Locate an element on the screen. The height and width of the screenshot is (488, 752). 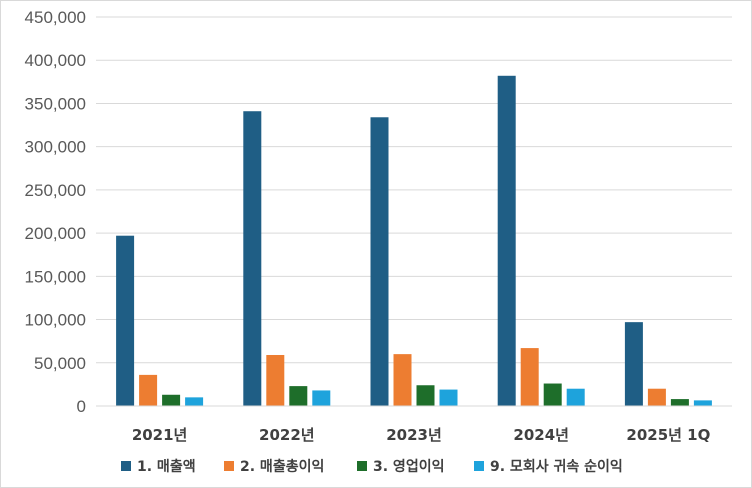
legend-label: 2. 매출총이익 is located at coordinates (282, 466).